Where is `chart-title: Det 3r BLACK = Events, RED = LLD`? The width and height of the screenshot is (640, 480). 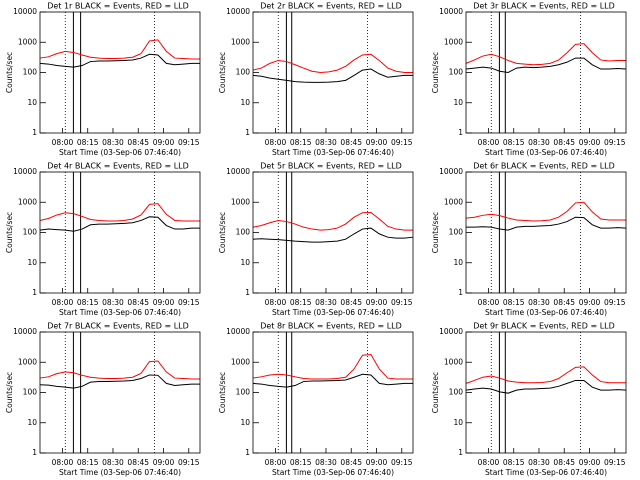 chart-title: Det 3r BLACK = Events, RED = LLD is located at coordinates (544, 6).